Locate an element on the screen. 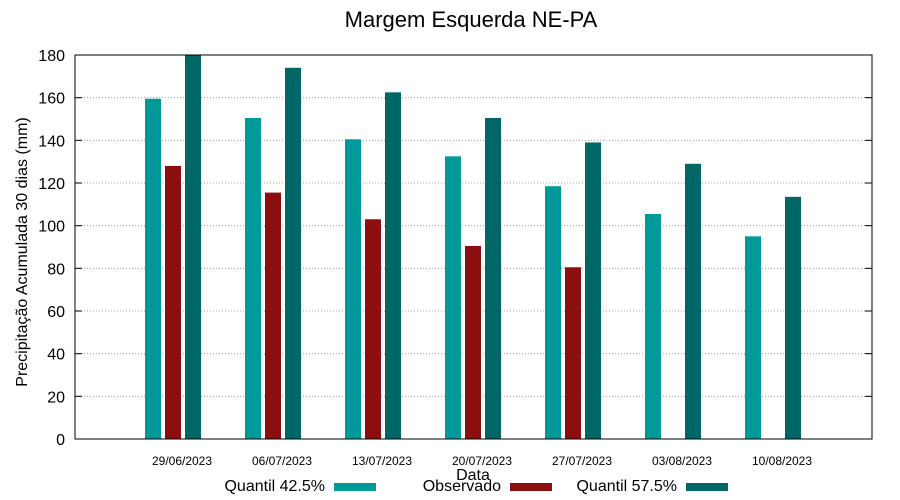  x-tick-label: 20/07/2023 is located at coordinates (482, 461).